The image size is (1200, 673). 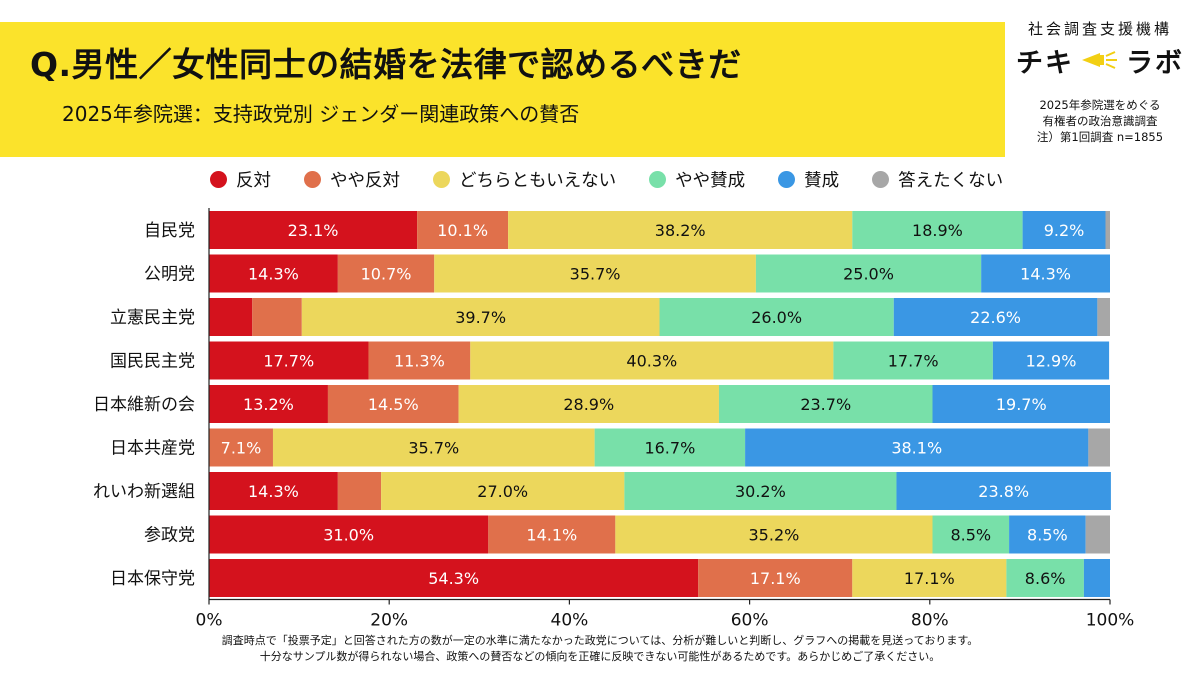 I want to click on question-title: Q.男性／女性同士の結婚を法律で認めるべきだ, so click(x=386, y=64).